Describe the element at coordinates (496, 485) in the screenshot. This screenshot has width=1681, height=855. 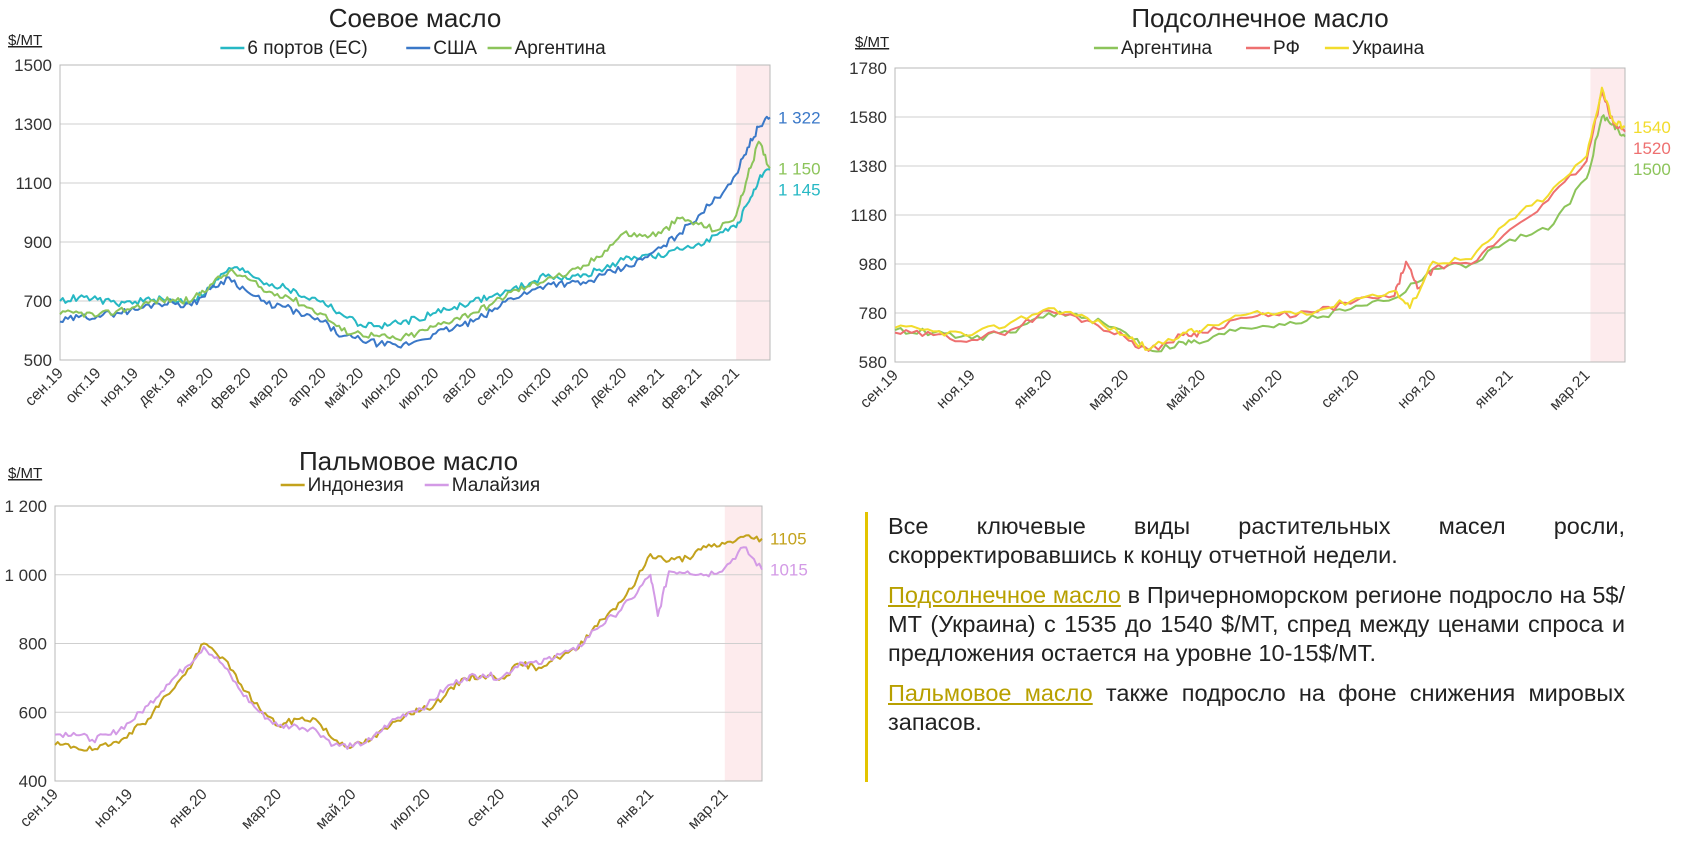
I see `legend-label: Малайзия` at that location.